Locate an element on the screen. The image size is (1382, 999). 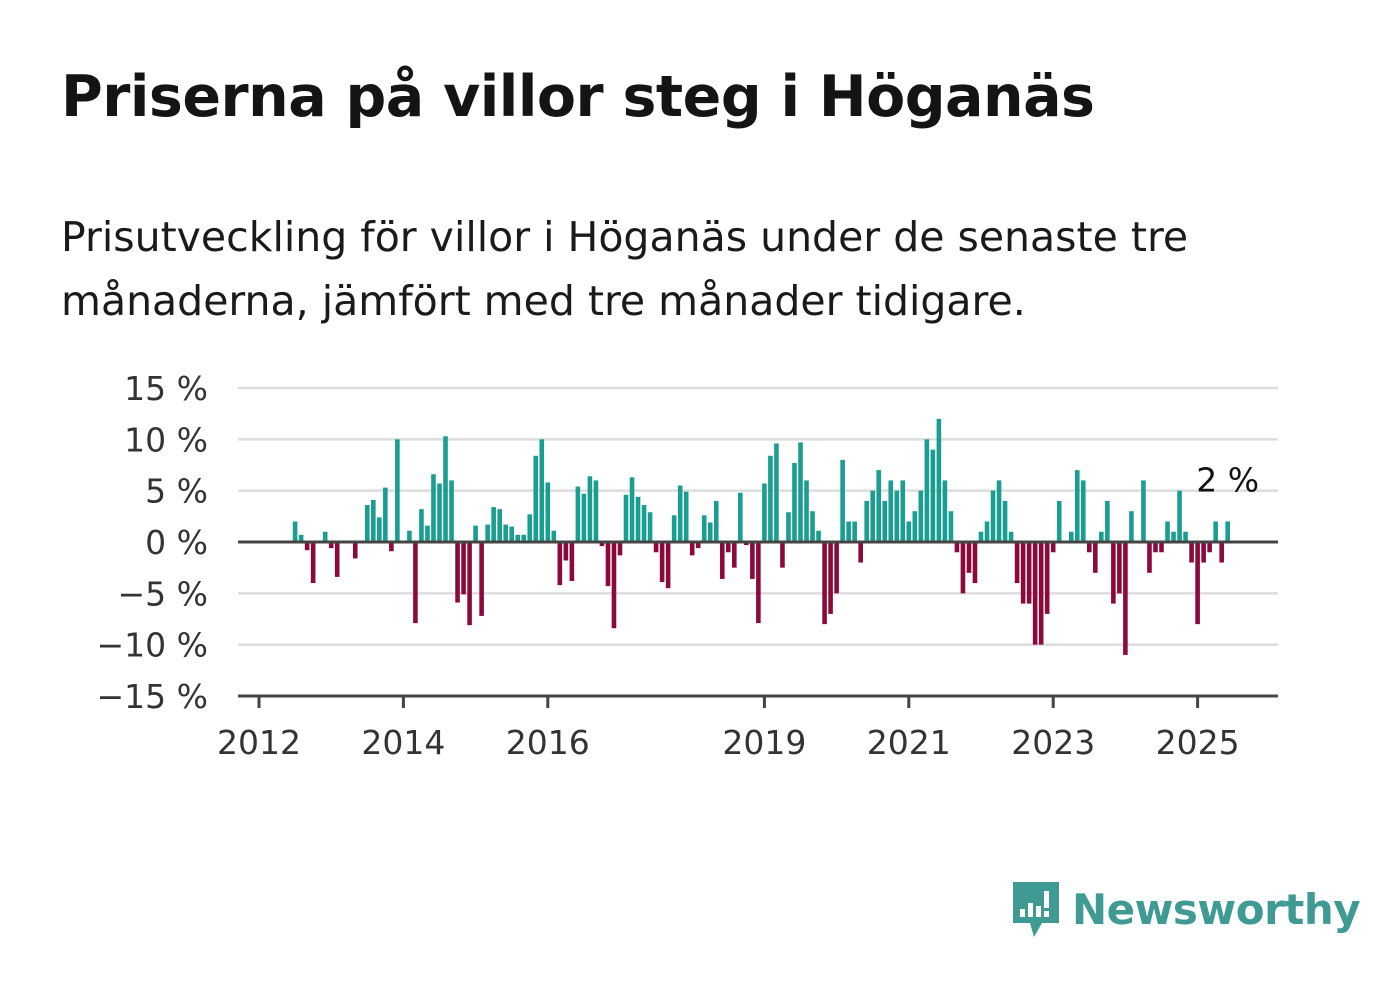
x-tick-label: 2021 is located at coordinates (909, 742).